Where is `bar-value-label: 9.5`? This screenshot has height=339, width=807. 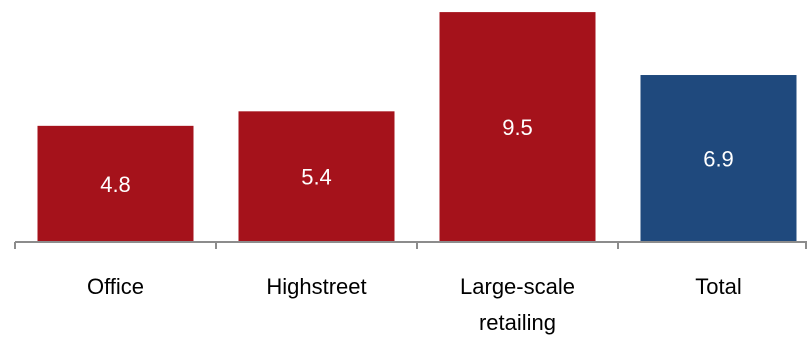 bar-value-label: 9.5 is located at coordinates (517, 127).